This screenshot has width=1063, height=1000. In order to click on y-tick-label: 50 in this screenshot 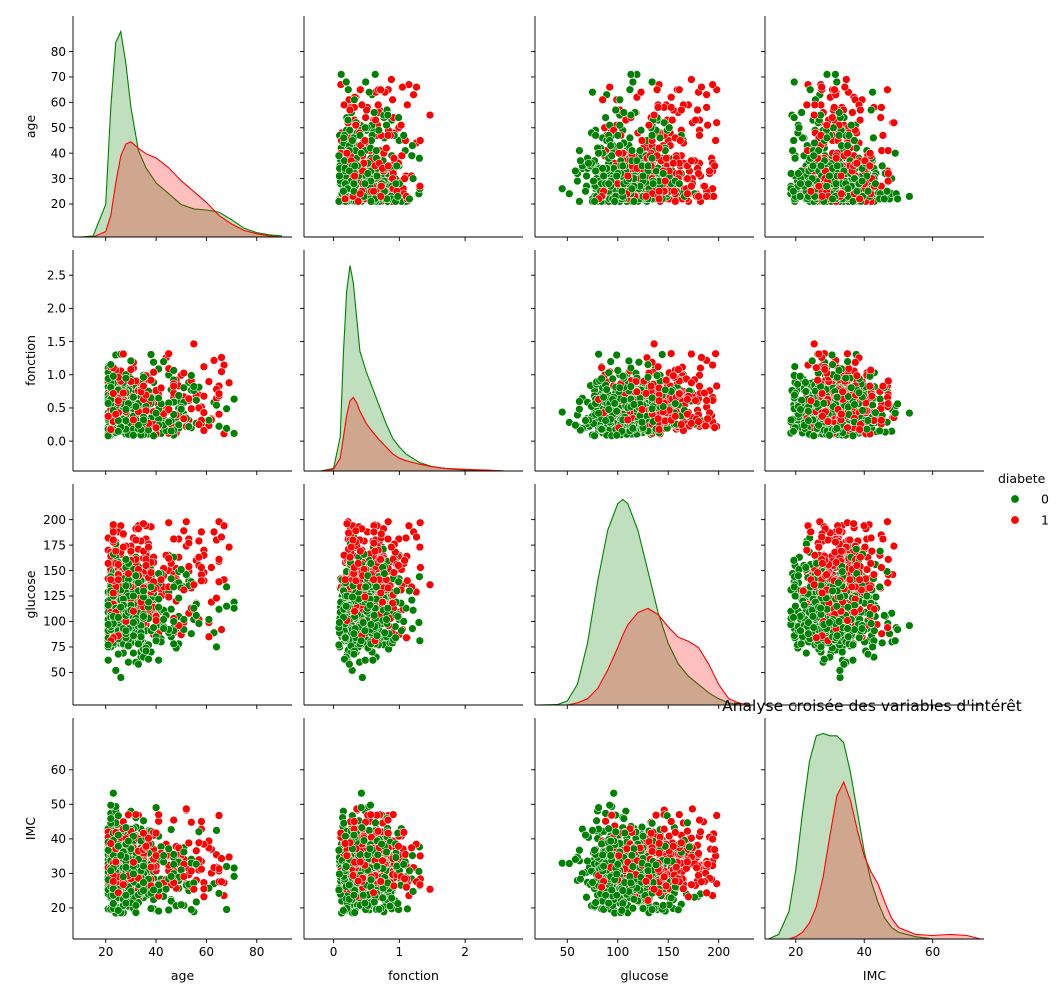, I will do `click(58, 128)`.